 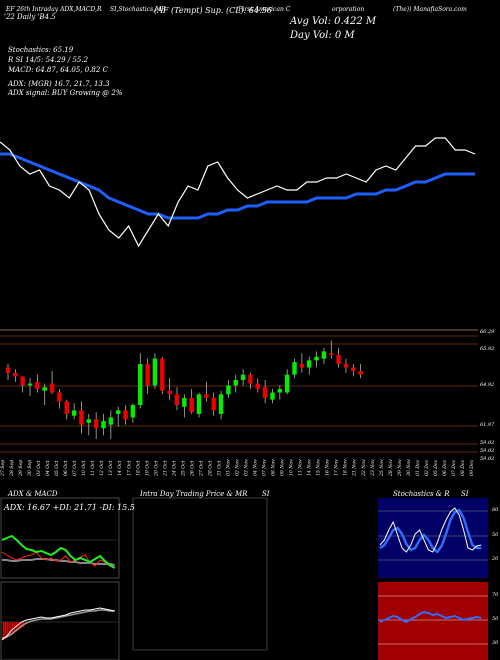 I want to click on date-label: 21 Nov, so click(x=355, y=468).